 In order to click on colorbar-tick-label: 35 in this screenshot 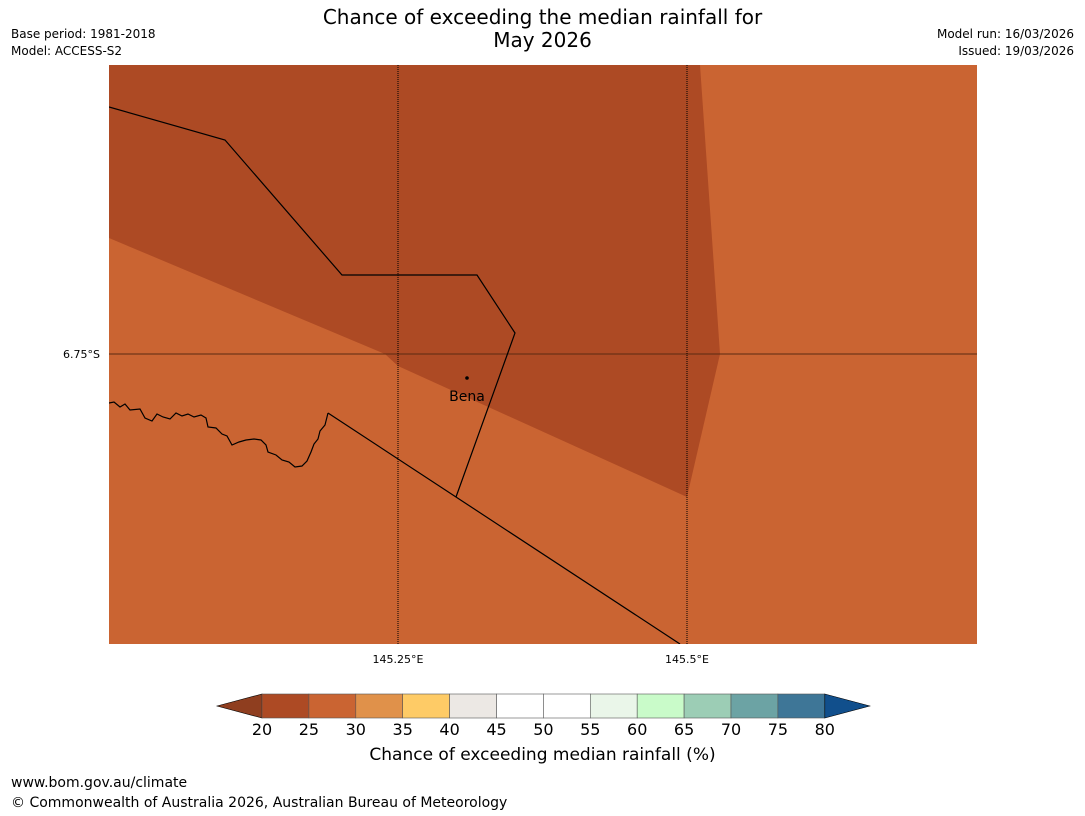, I will do `click(403, 729)`.